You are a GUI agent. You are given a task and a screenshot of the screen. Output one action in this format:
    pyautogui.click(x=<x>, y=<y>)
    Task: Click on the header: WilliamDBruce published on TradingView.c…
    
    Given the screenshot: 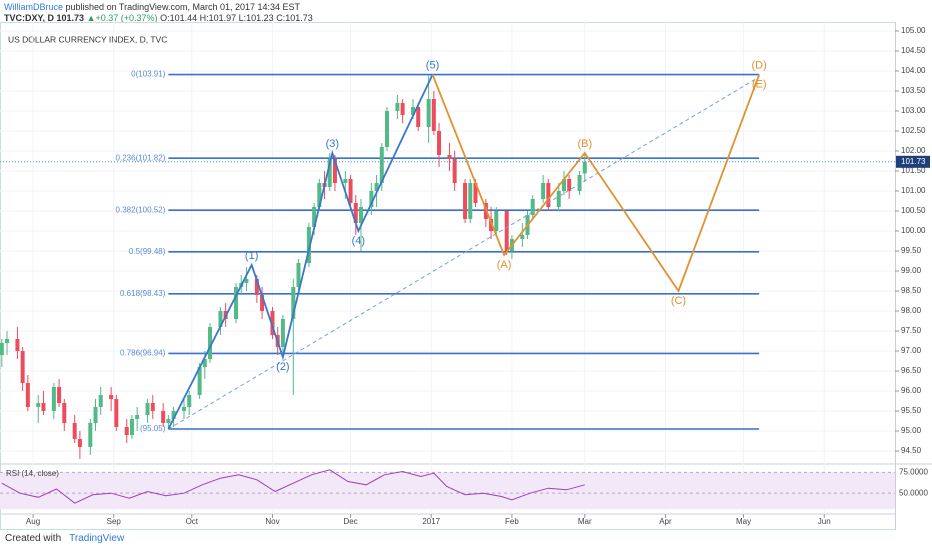 What is the action you would take?
    pyautogui.click(x=158, y=13)
    